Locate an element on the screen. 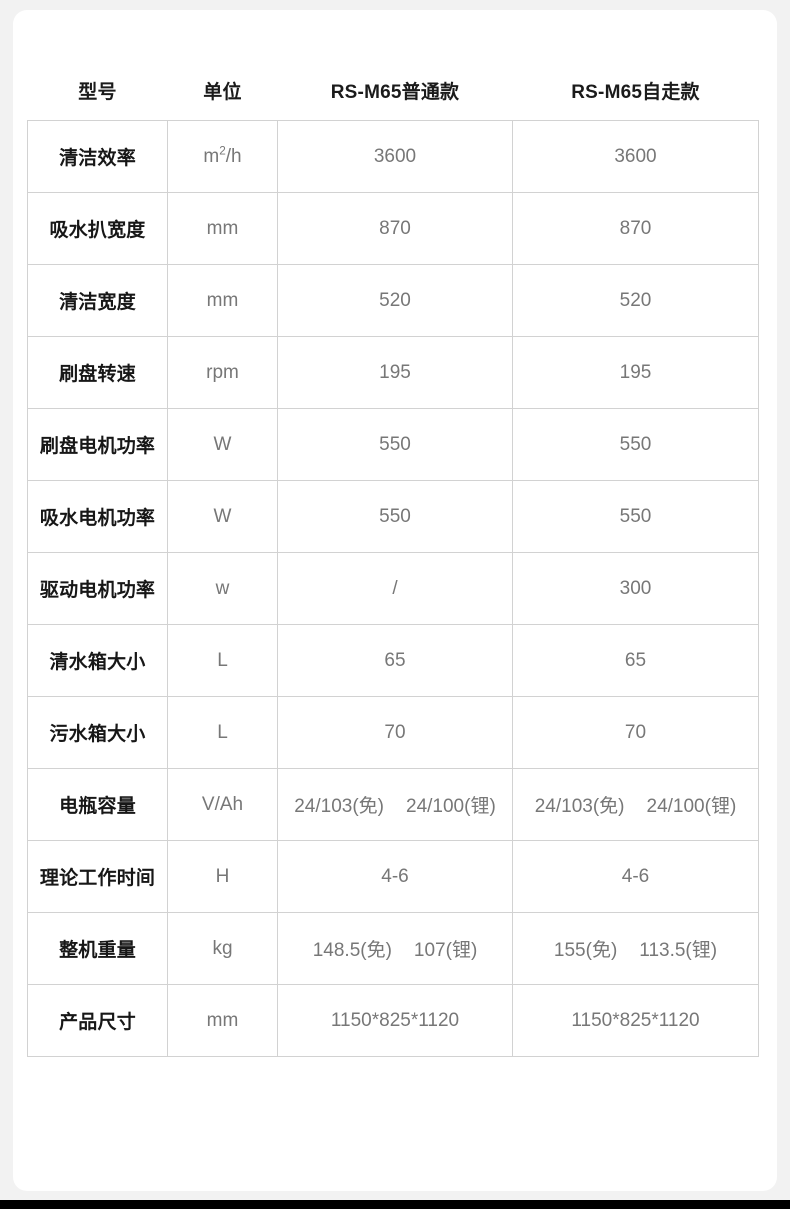 This screenshot has height=1209, width=790. cell-standard: 3600 is located at coordinates (395, 156).